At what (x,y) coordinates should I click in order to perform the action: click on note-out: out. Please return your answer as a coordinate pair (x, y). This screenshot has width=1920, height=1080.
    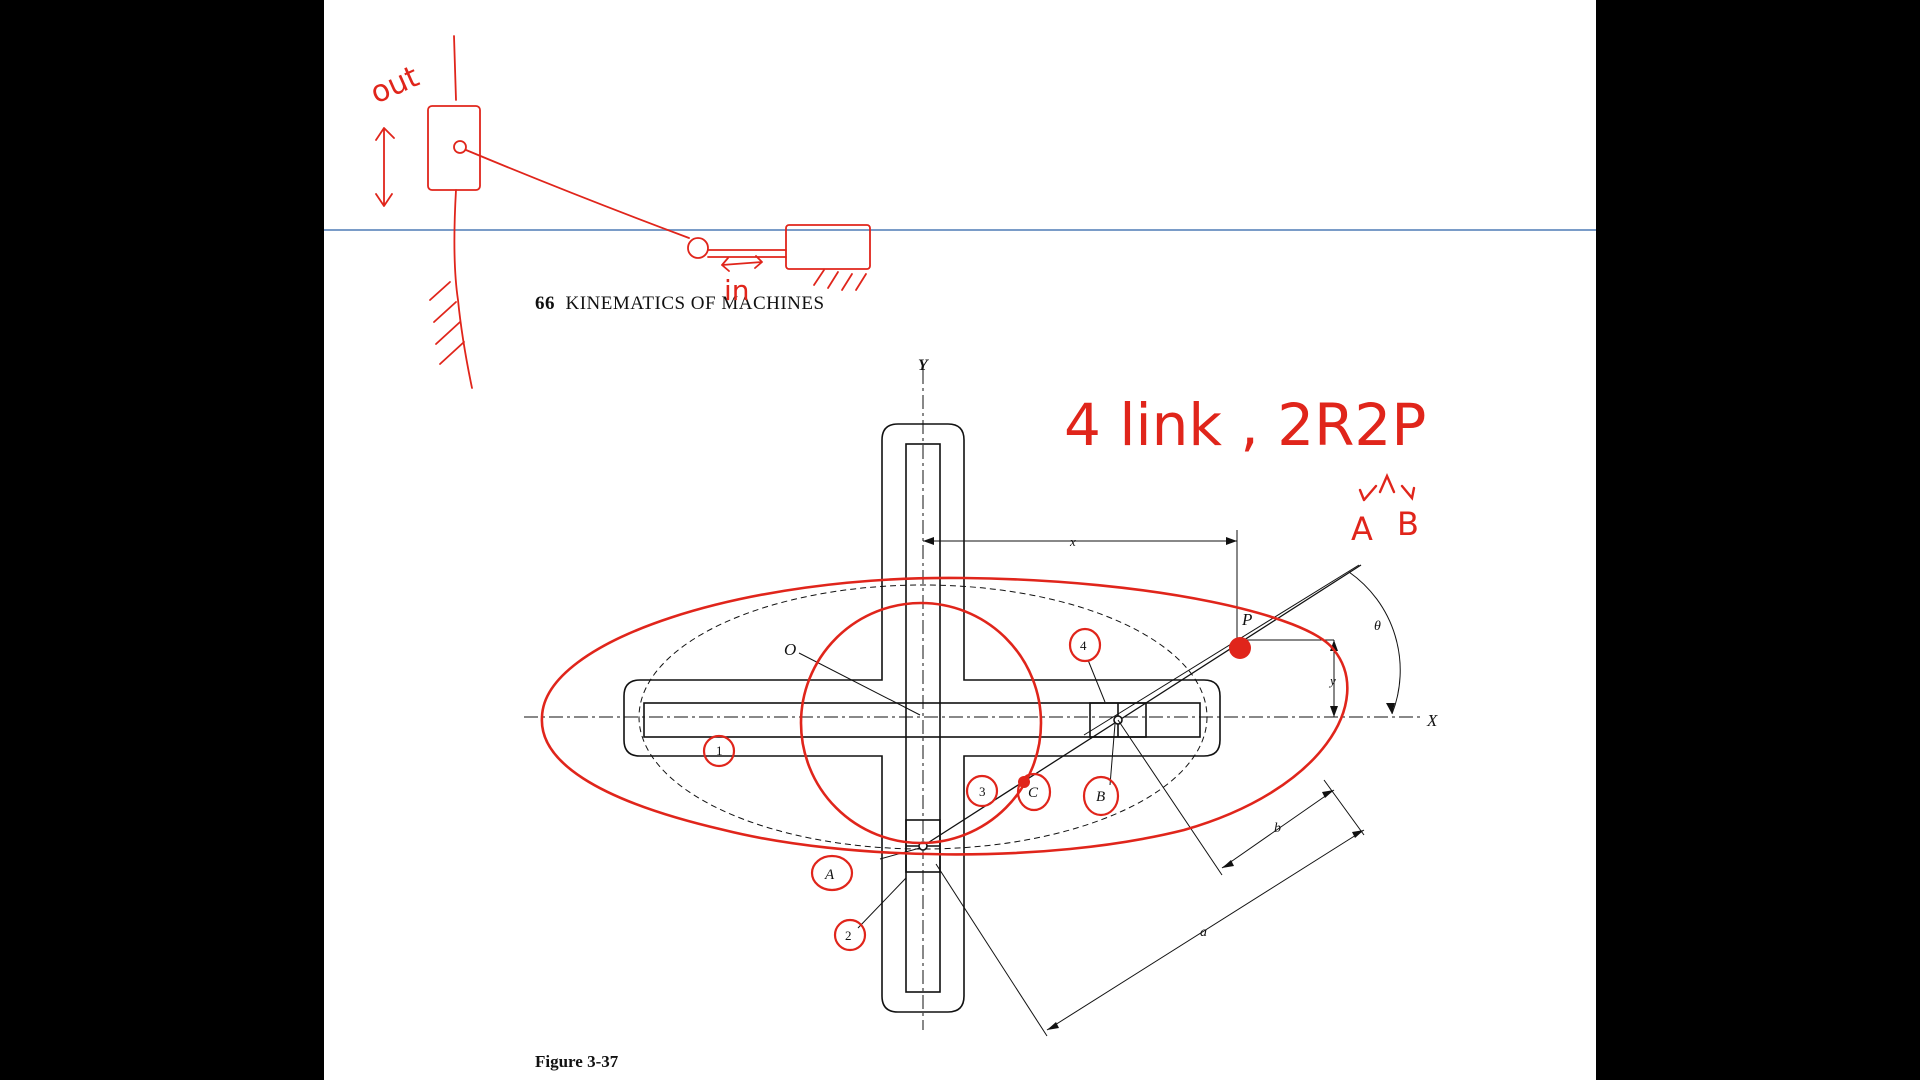
    Looking at the image, I should click on (394, 85).